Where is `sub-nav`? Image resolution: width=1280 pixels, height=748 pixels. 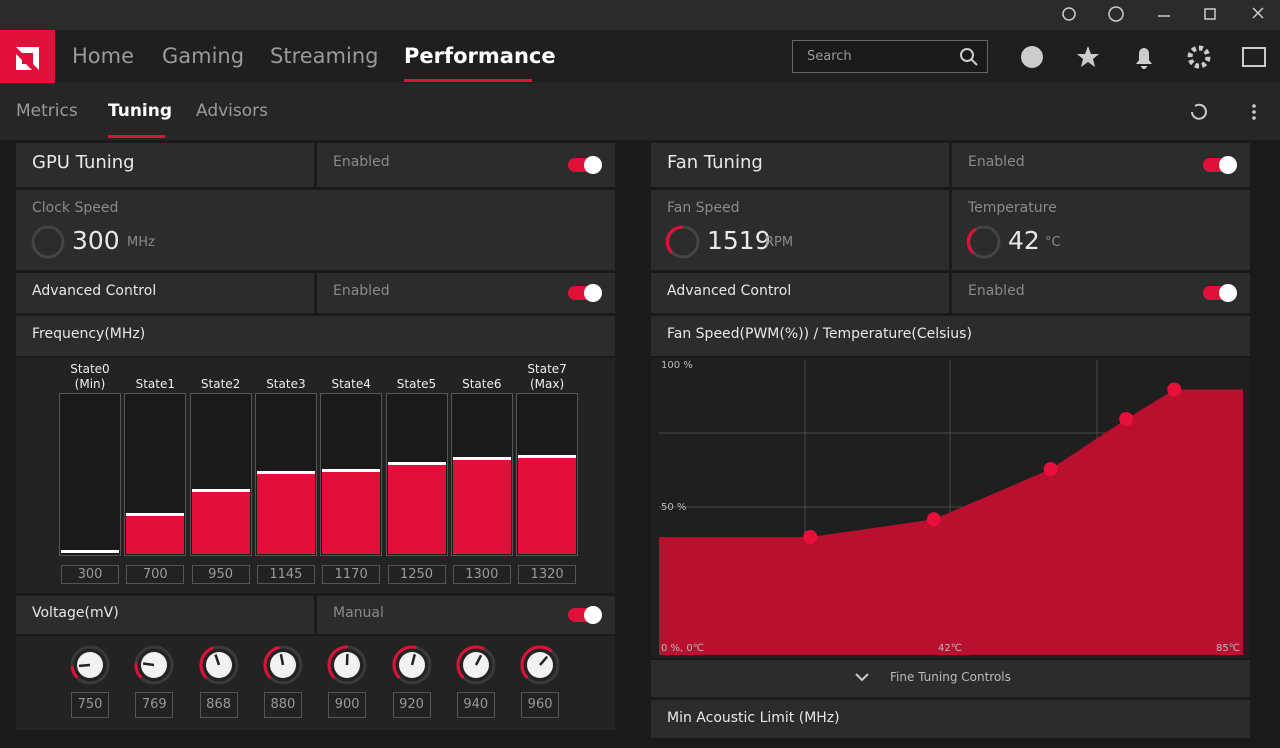
sub-nav is located at coordinates (640, 111).